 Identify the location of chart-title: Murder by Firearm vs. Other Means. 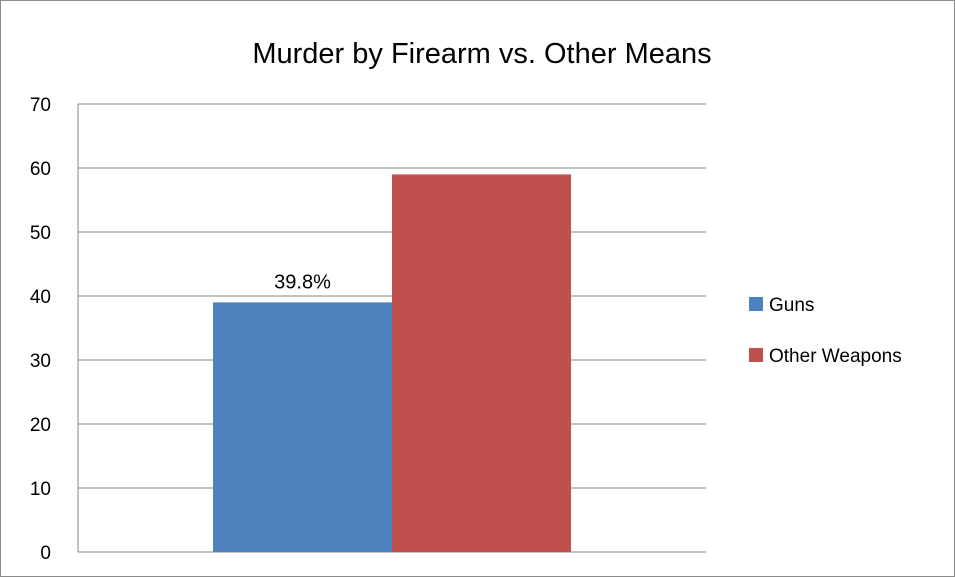
(481, 54).